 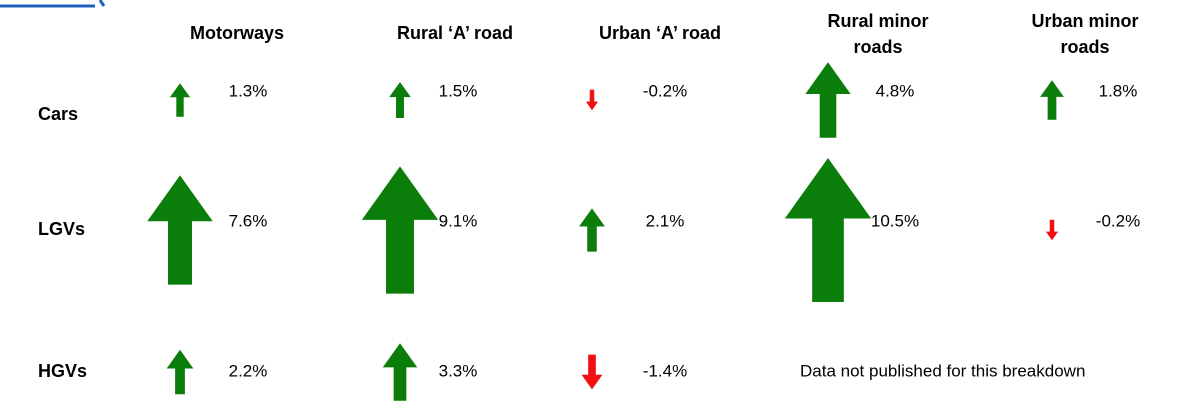 What do you see at coordinates (53, 4) in the screenshot?
I see `logo-fragment` at bounding box center [53, 4].